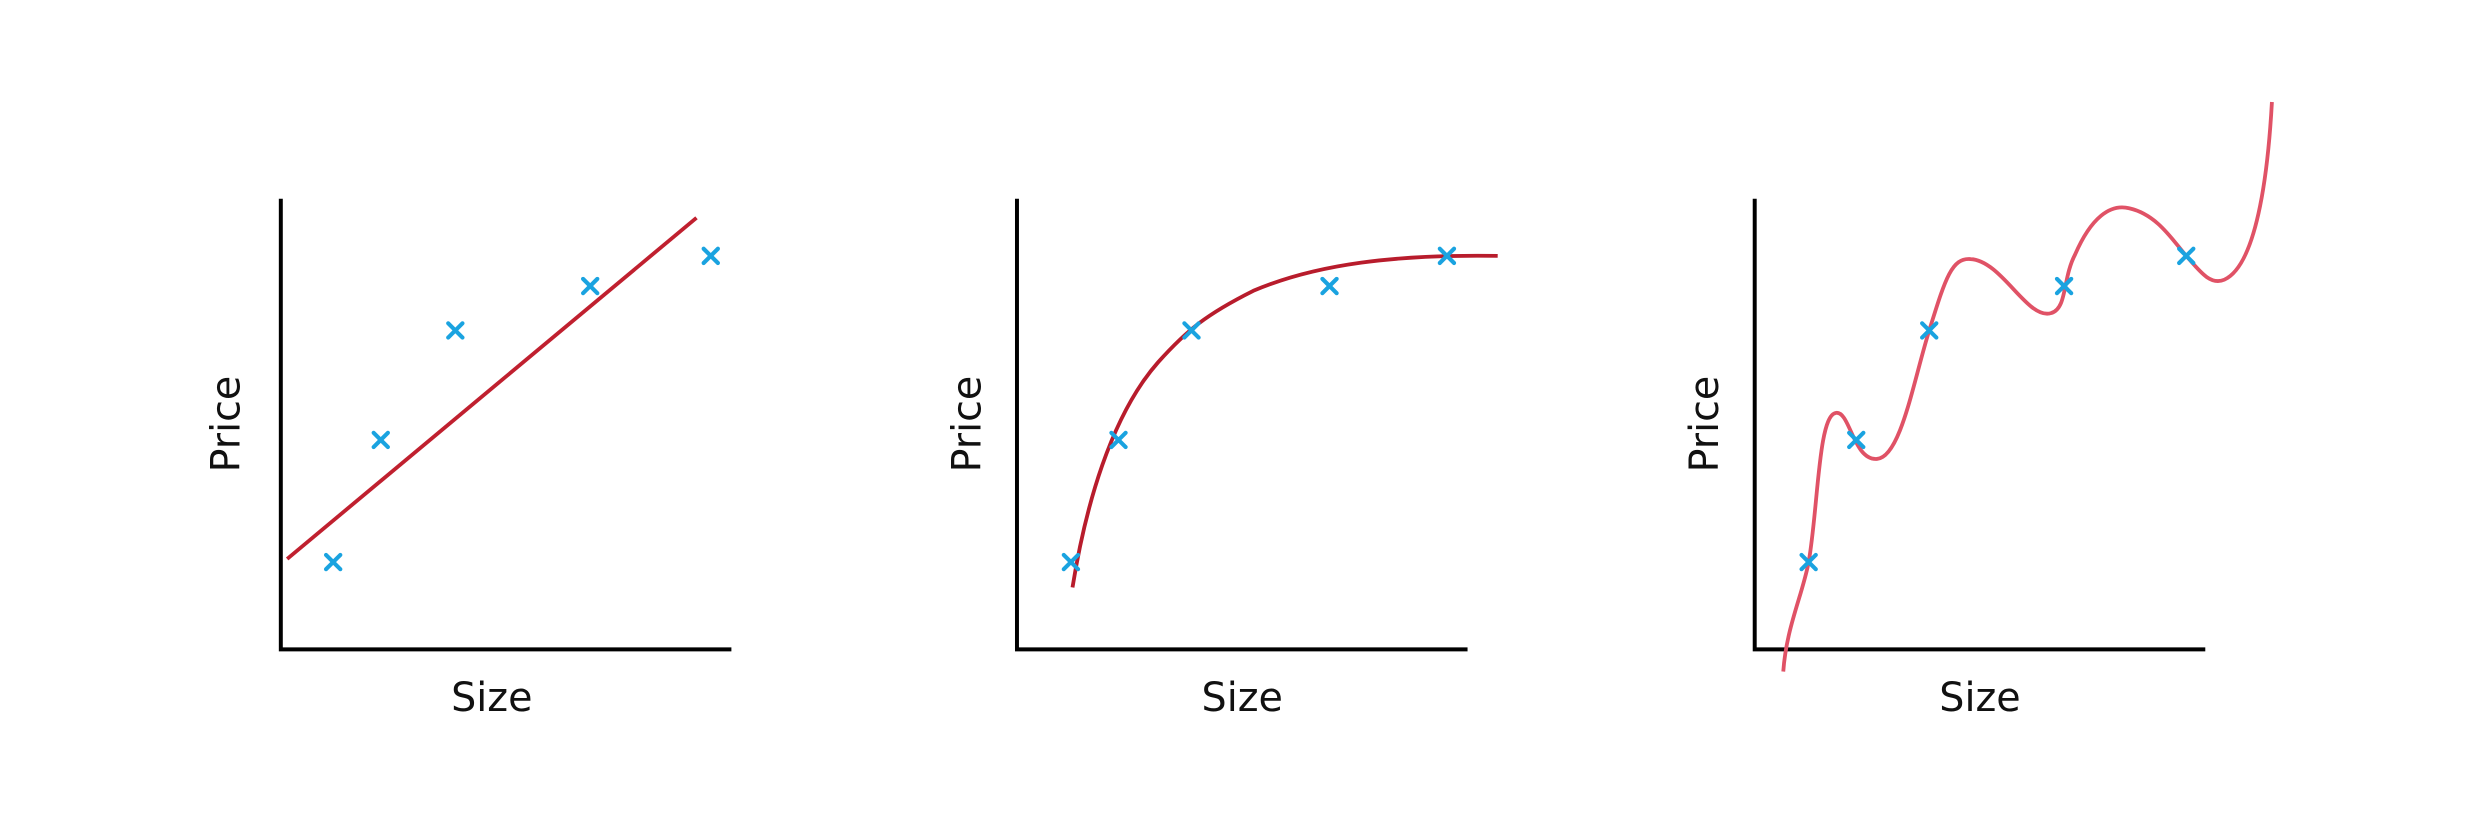  I want to click on panel-underfit: Size Price, so click(468, 459).